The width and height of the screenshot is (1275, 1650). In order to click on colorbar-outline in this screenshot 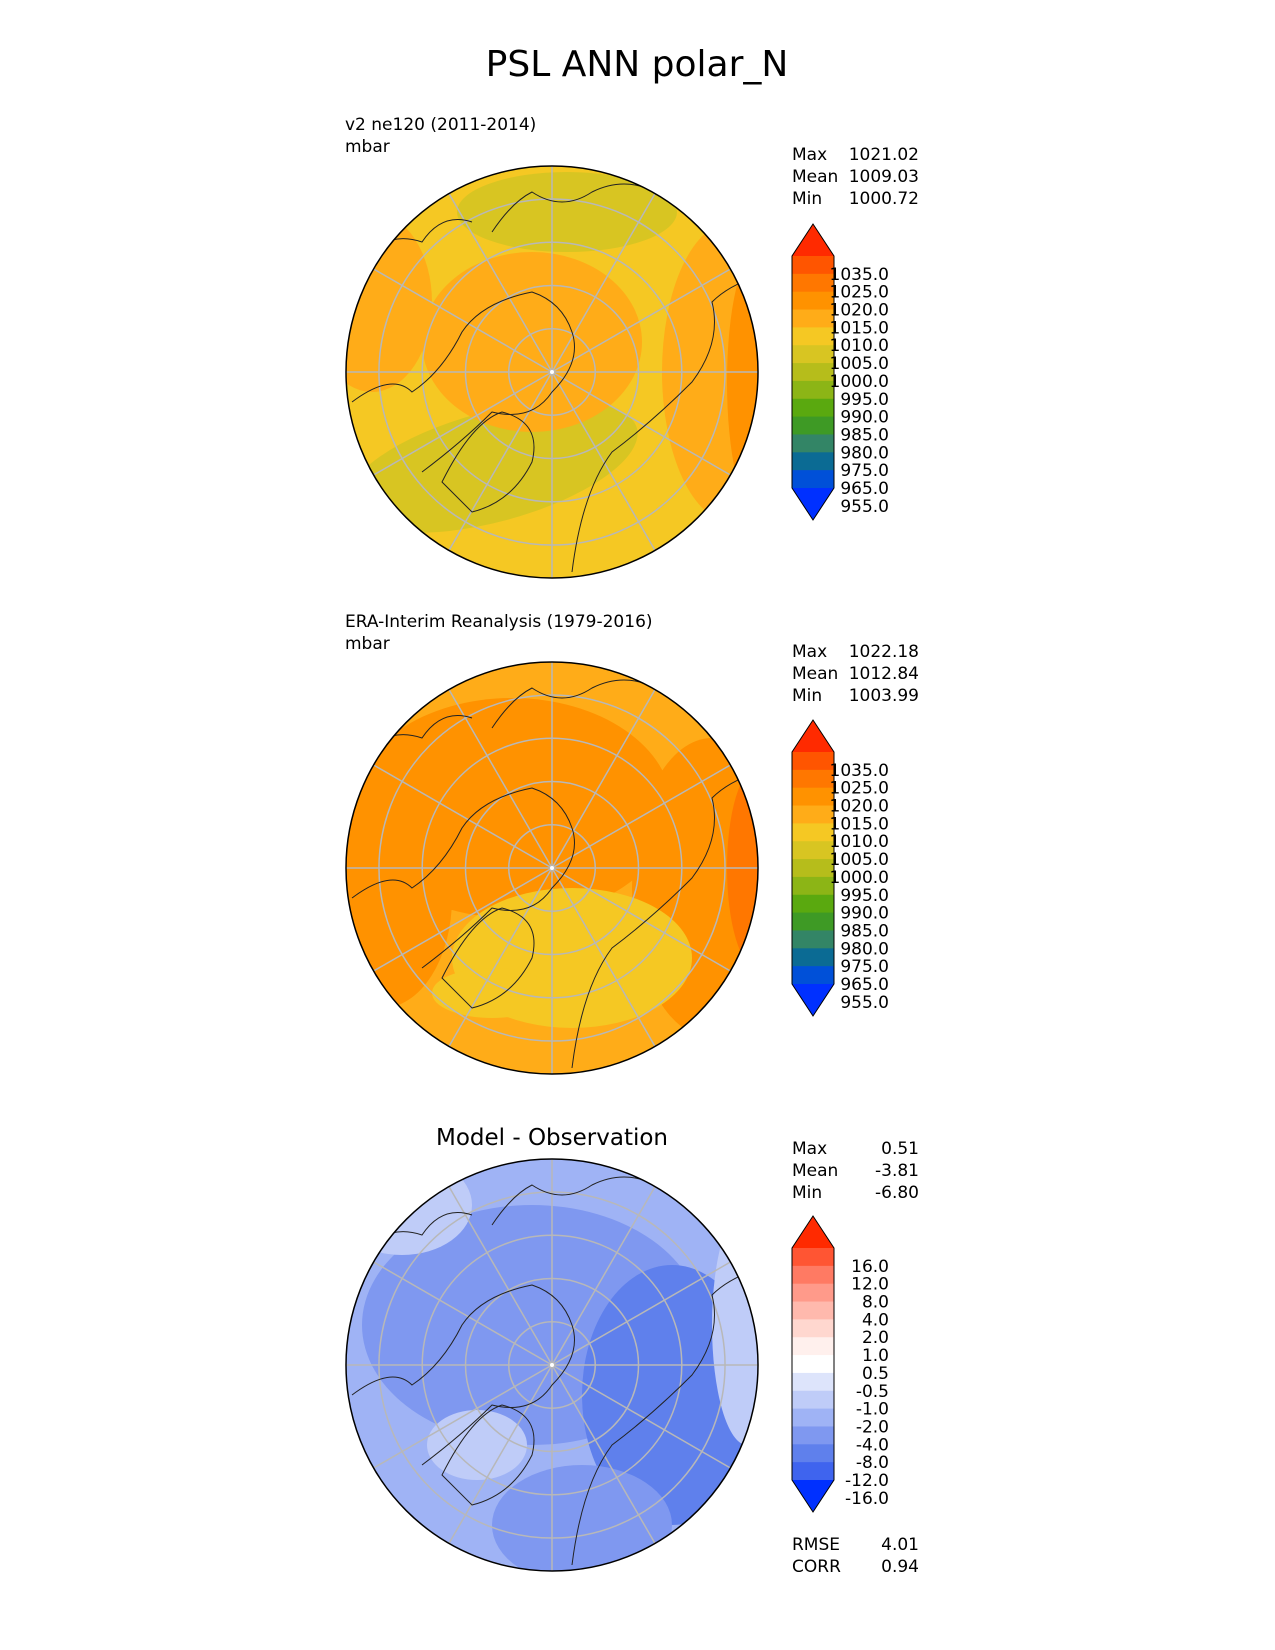, I will do `click(813, 868)`.